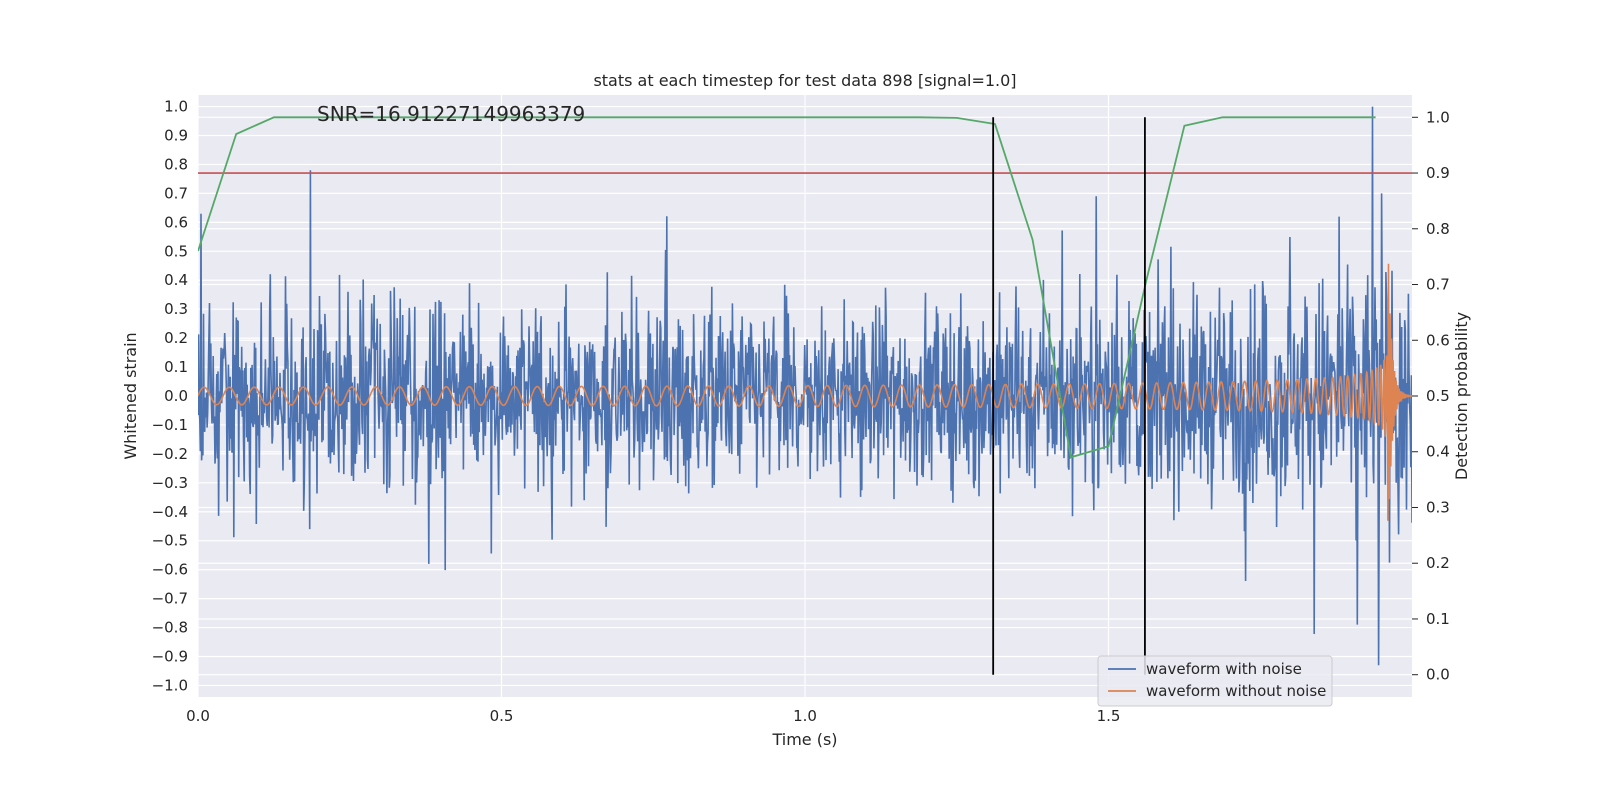  I want to click on y-tick-label-left: 0.3, so click(176, 309).